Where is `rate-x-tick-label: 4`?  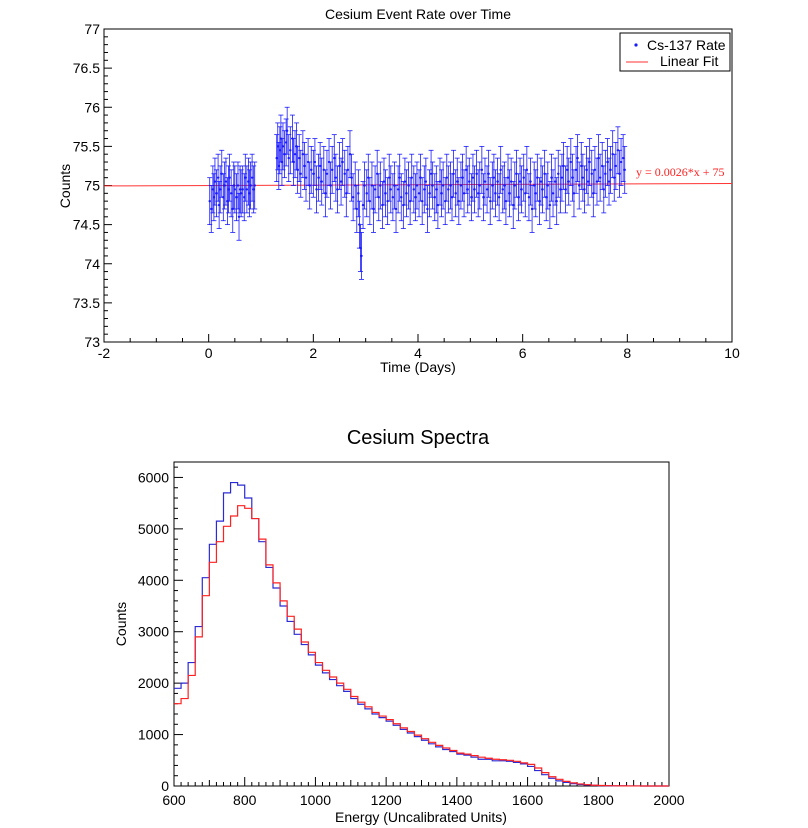 rate-x-tick-label: 4 is located at coordinates (418, 353).